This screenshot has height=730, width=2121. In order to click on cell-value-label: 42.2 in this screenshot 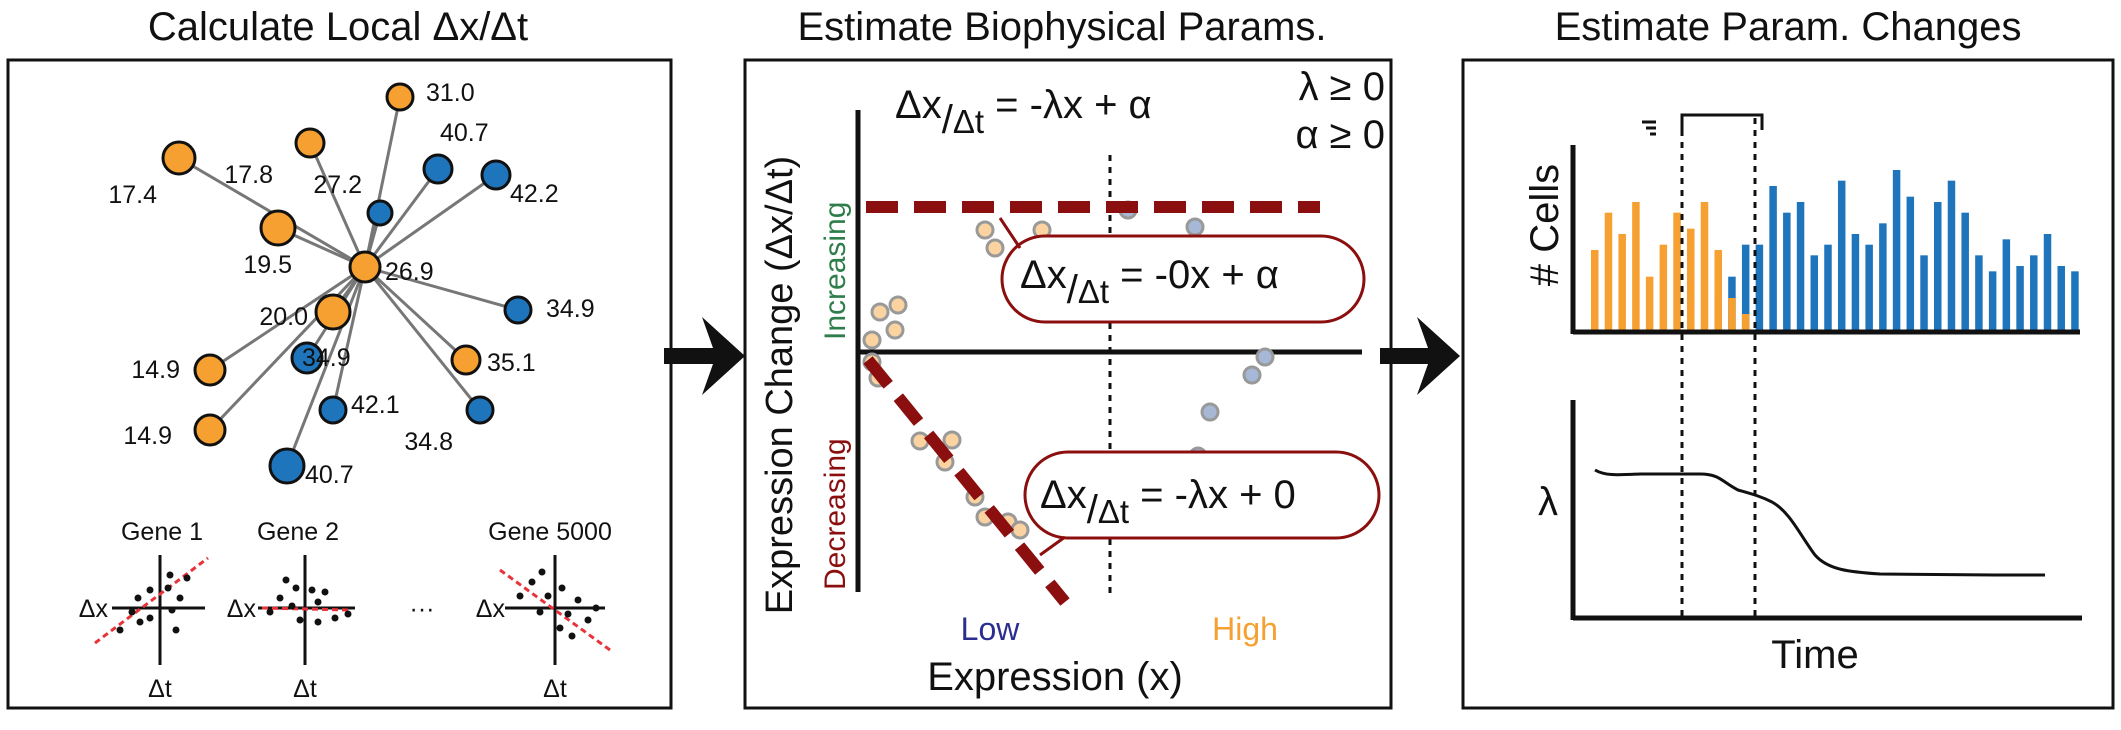, I will do `click(534, 194)`.